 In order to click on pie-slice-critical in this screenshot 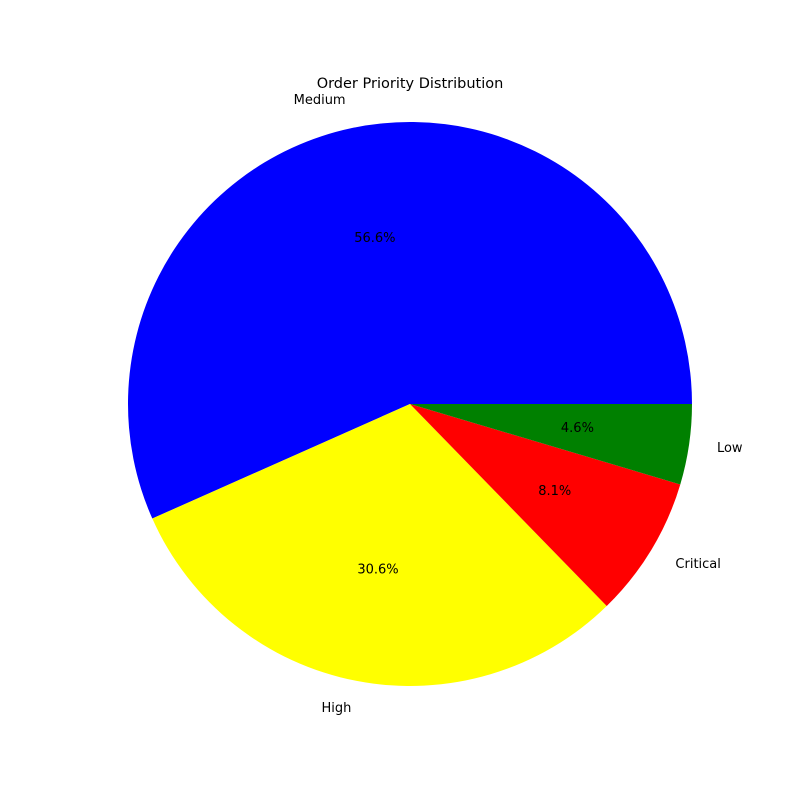, I will do `click(545, 505)`.